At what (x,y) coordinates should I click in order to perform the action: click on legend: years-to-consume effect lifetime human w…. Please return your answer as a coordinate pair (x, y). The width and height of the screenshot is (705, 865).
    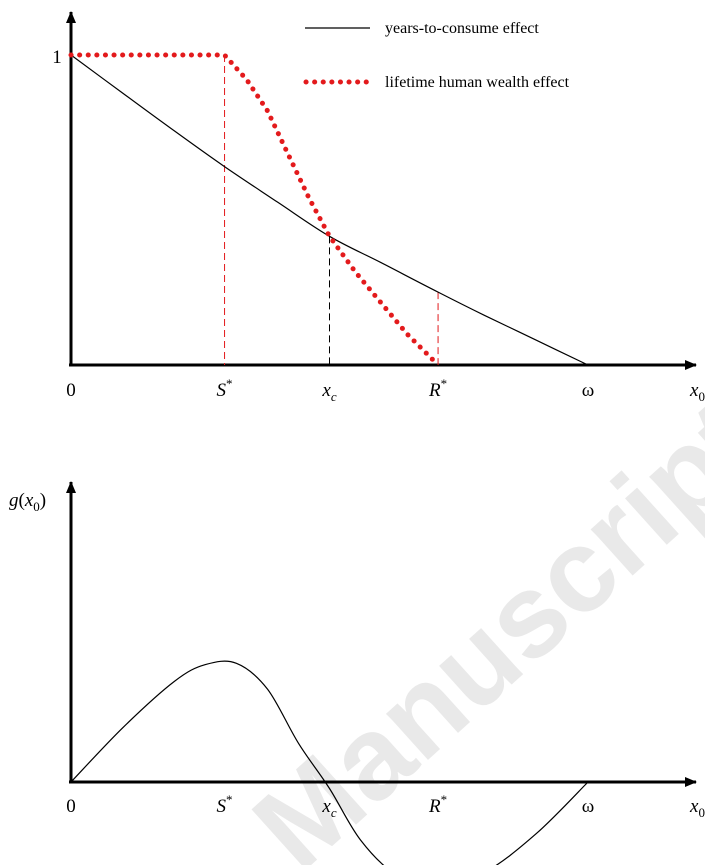
    Looking at the image, I should click on (436, 55).